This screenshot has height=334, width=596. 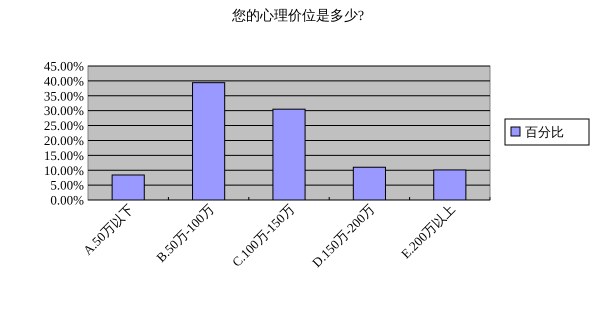 What do you see at coordinates (64, 66) in the screenshot?
I see `y-tick-label: 45.00%` at bounding box center [64, 66].